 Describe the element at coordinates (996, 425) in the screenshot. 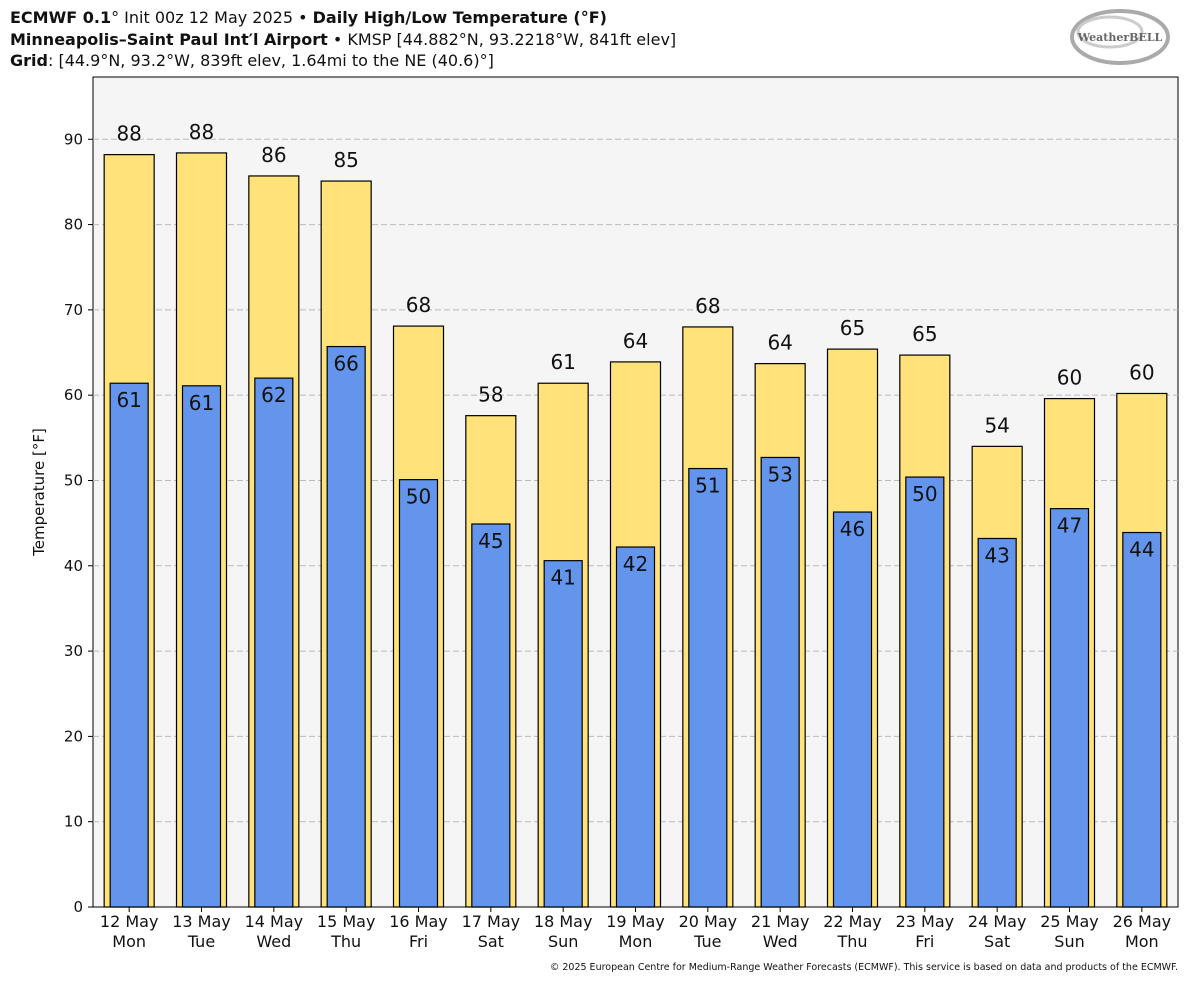

I see `data-label: 54` at that location.